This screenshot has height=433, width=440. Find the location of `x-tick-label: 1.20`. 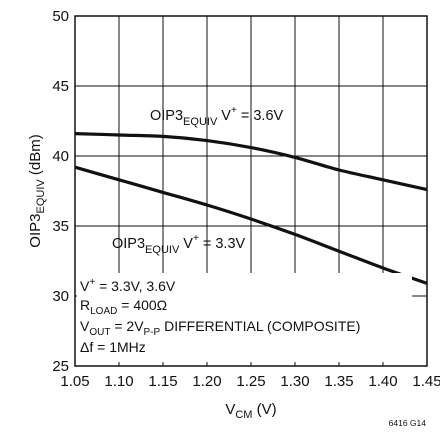

x-tick-label: 1.20 is located at coordinates (206, 381).